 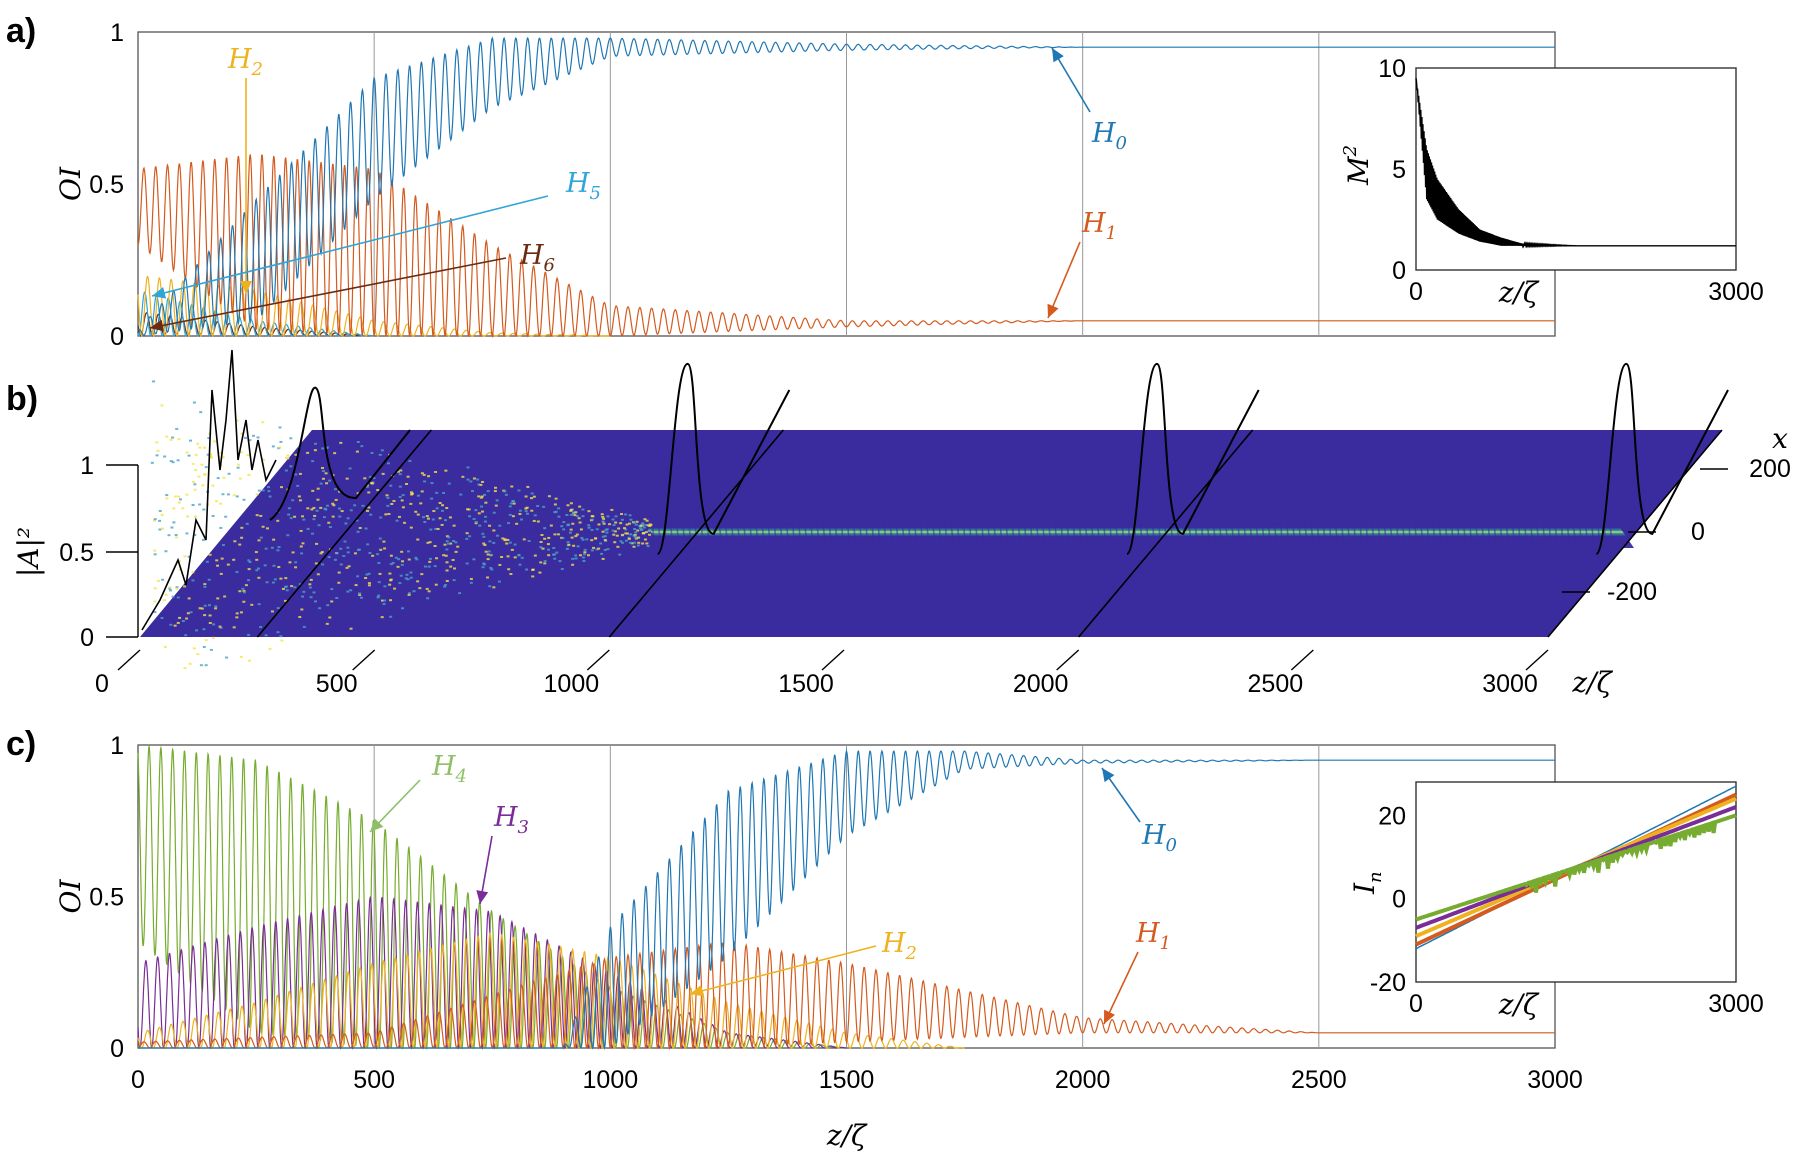 I want to click on x-axis-label: z/ζ, so click(x=847, y=1135).